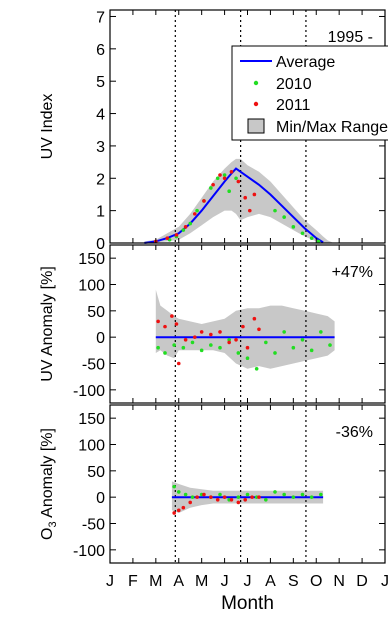  What do you see at coordinates (352, 272) in the screenshot?
I see `panel-annotation: +47%` at bounding box center [352, 272].